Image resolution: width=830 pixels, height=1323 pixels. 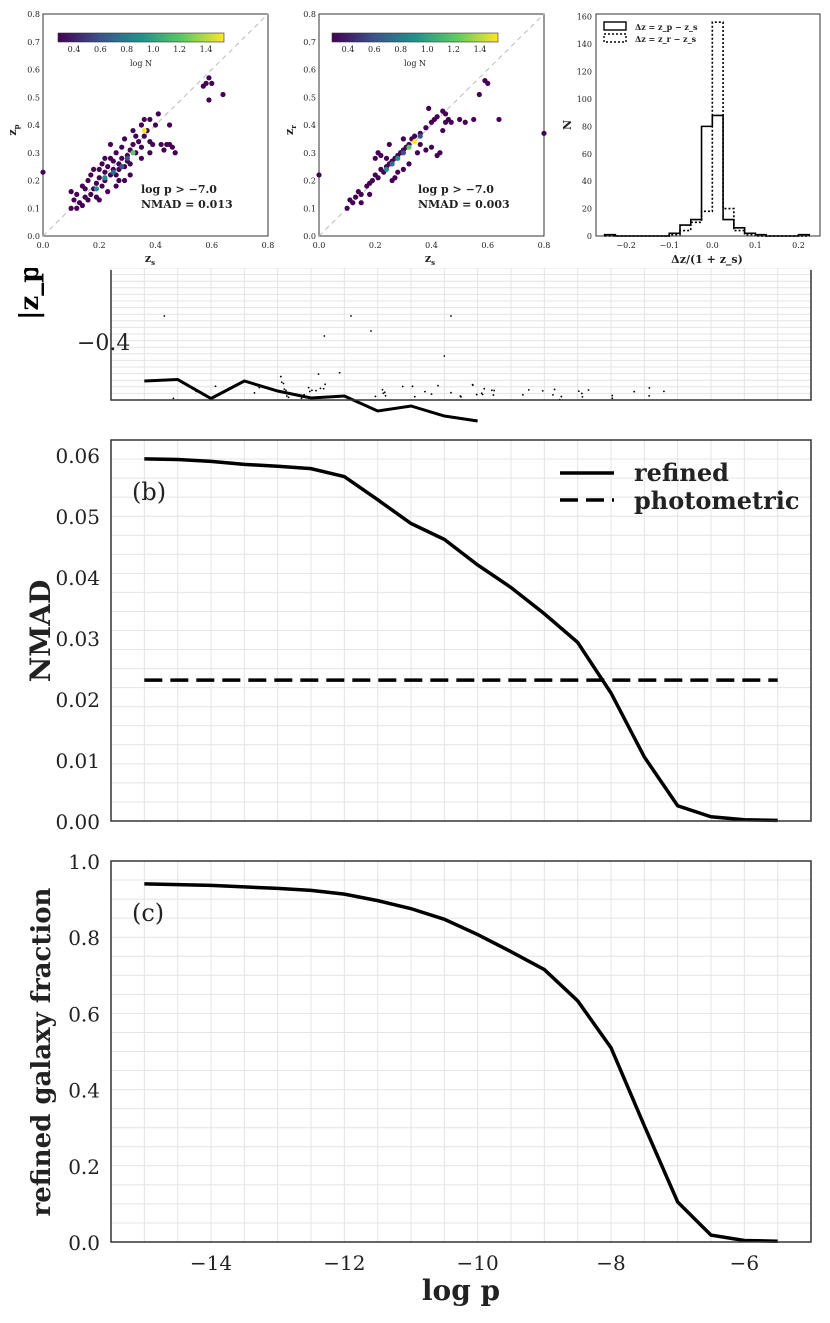 What do you see at coordinates (179, 189) in the screenshot?
I see `inset1-annotation-1: log p > −7.0` at bounding box center [179, 189].